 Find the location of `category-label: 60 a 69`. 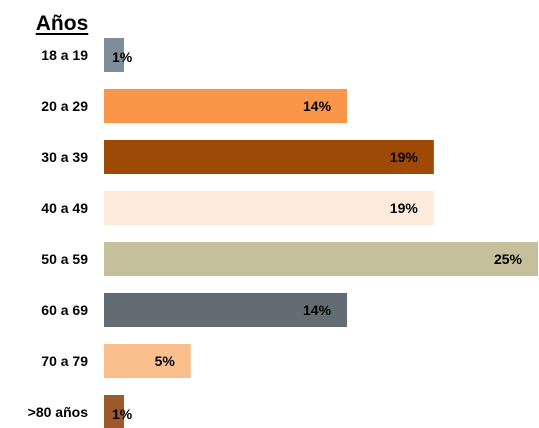

category-label: 60 a 69 is located at coordinates (64, 310).